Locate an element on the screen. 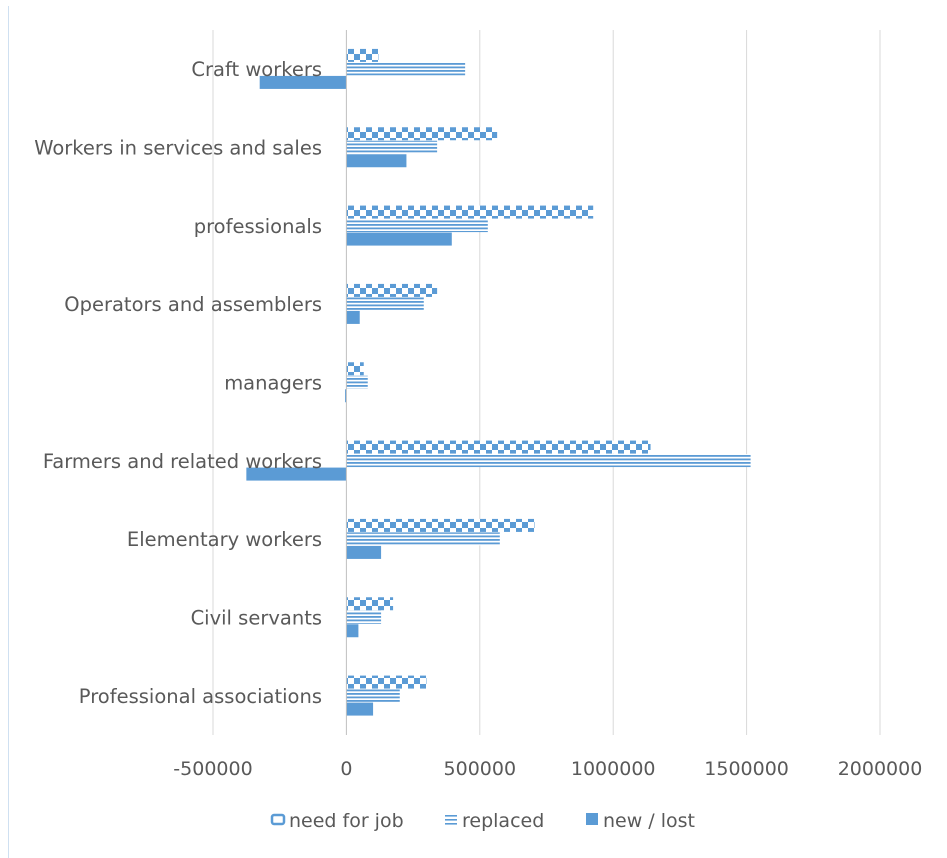  bar-need-for-job-workers-in-services-and-sales is located at coordinates (422, 134).